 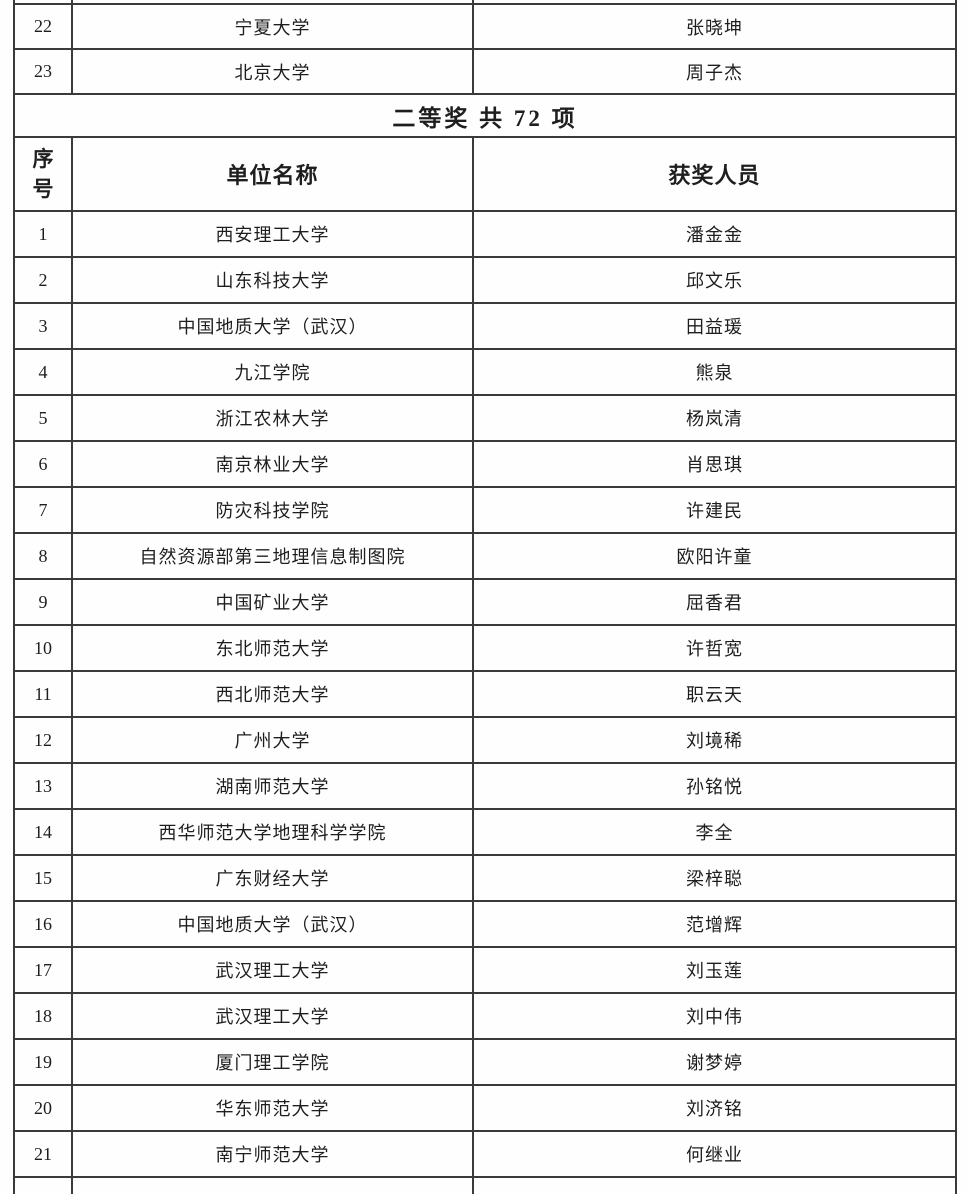 I want to click on row-number: 10, so click(x=44, y=648).